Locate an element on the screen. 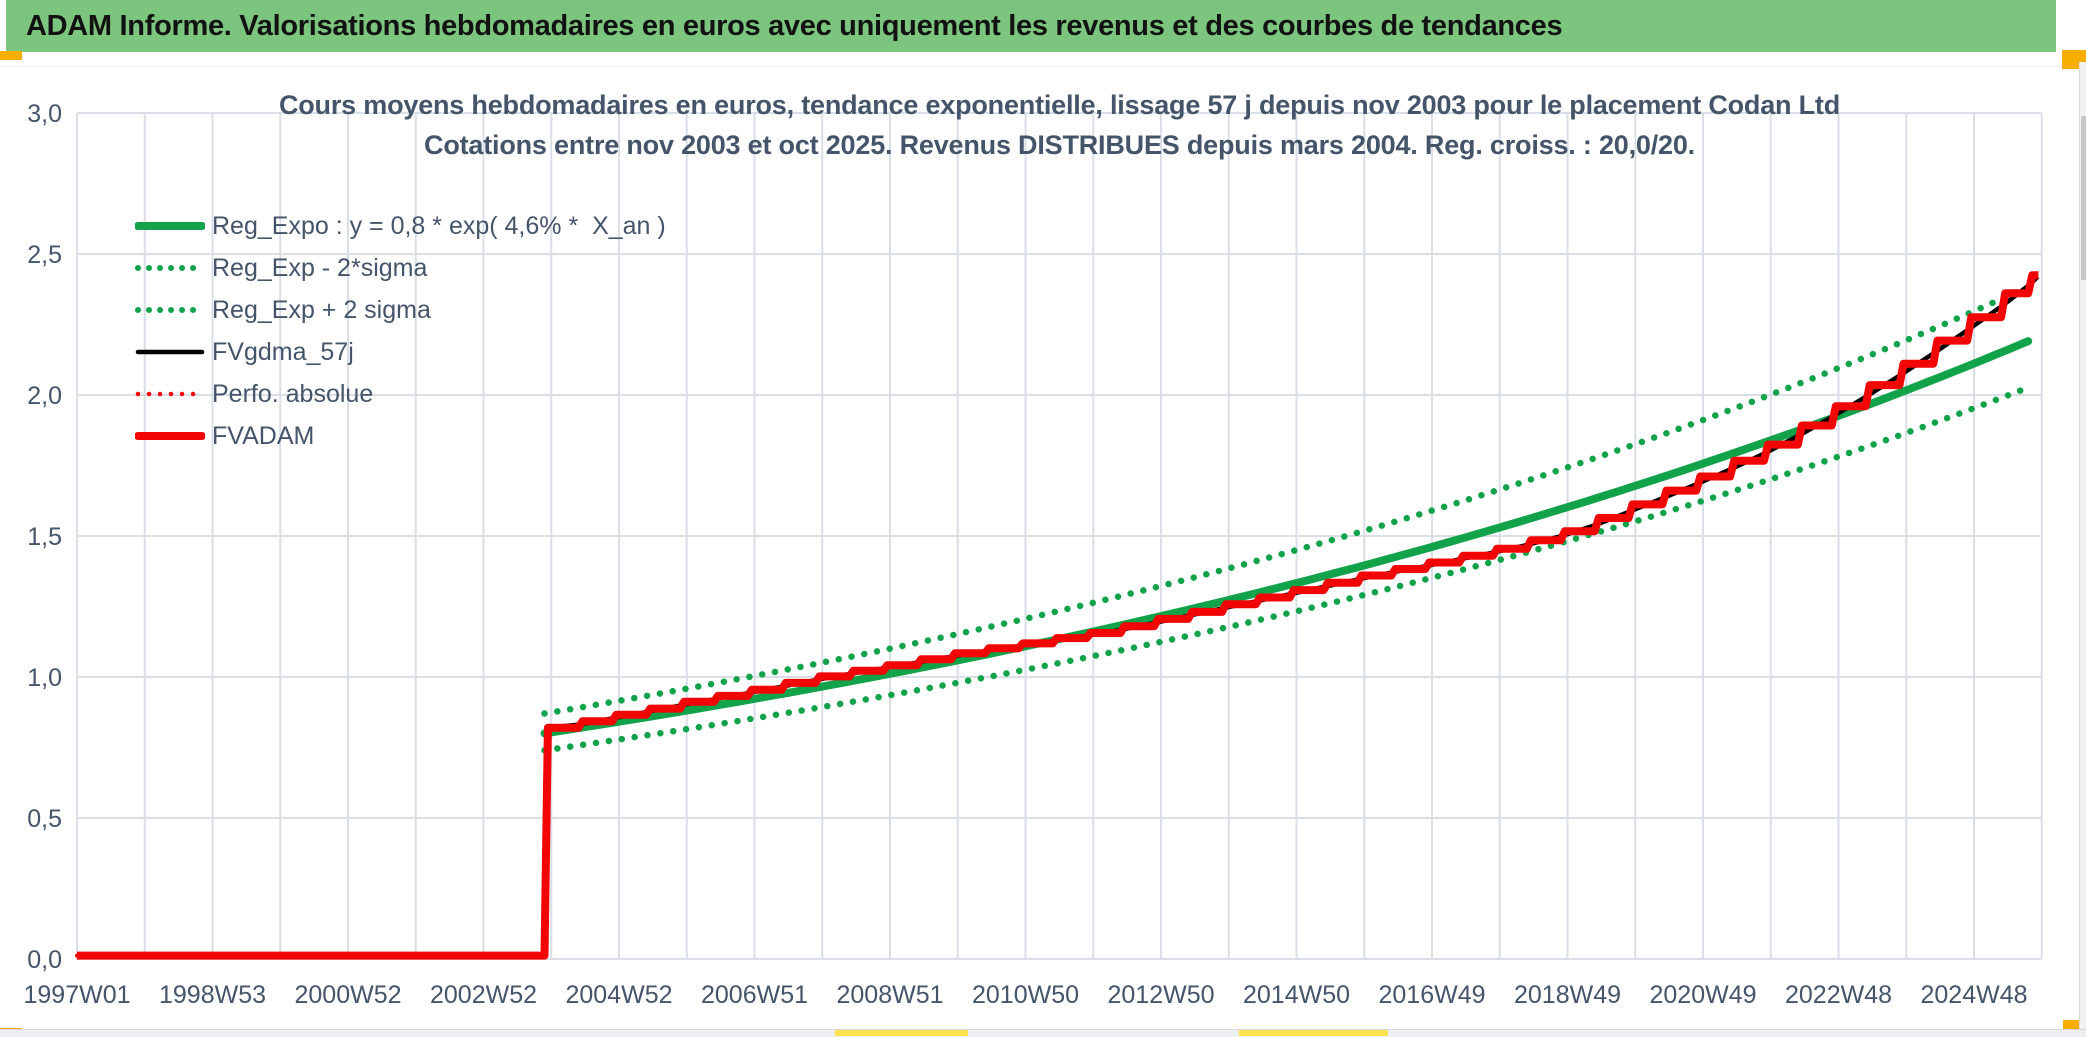 This screenshot has height=1037, width=2086. y-tick-label: 1,0 is located at coordinates (44, 678).